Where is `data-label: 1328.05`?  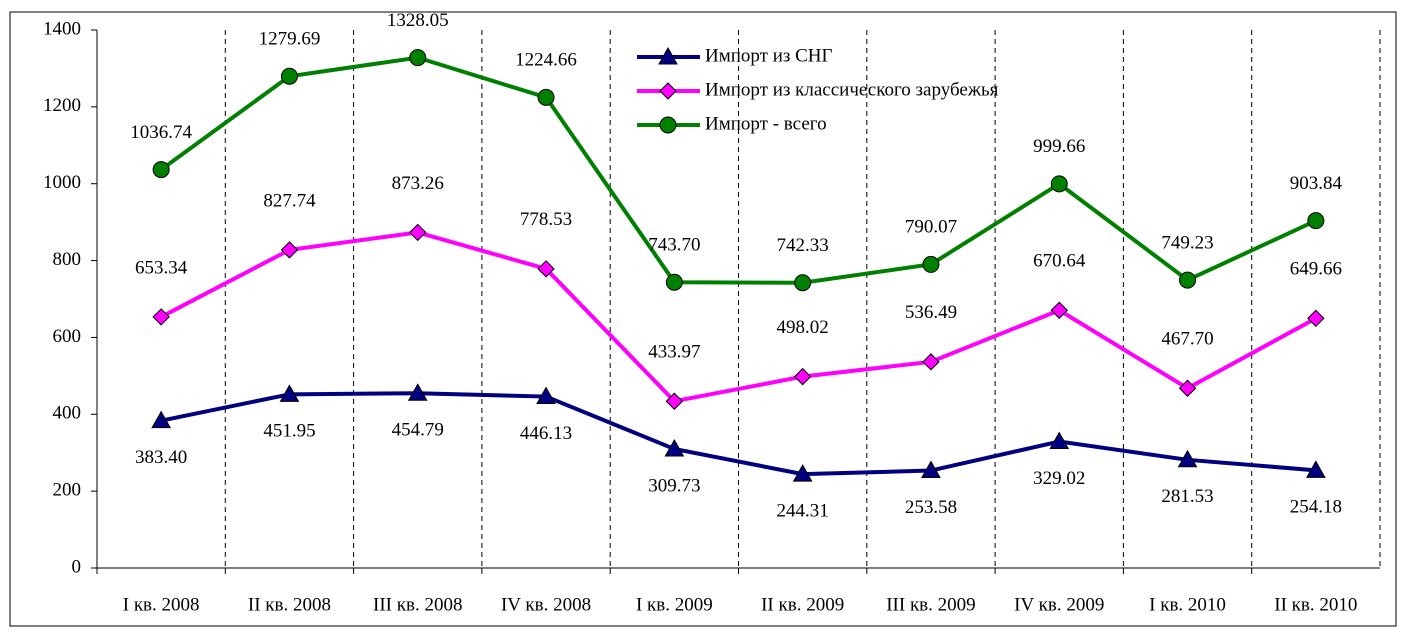
data-label: 1328.05 is located at coordinates (418, 20).